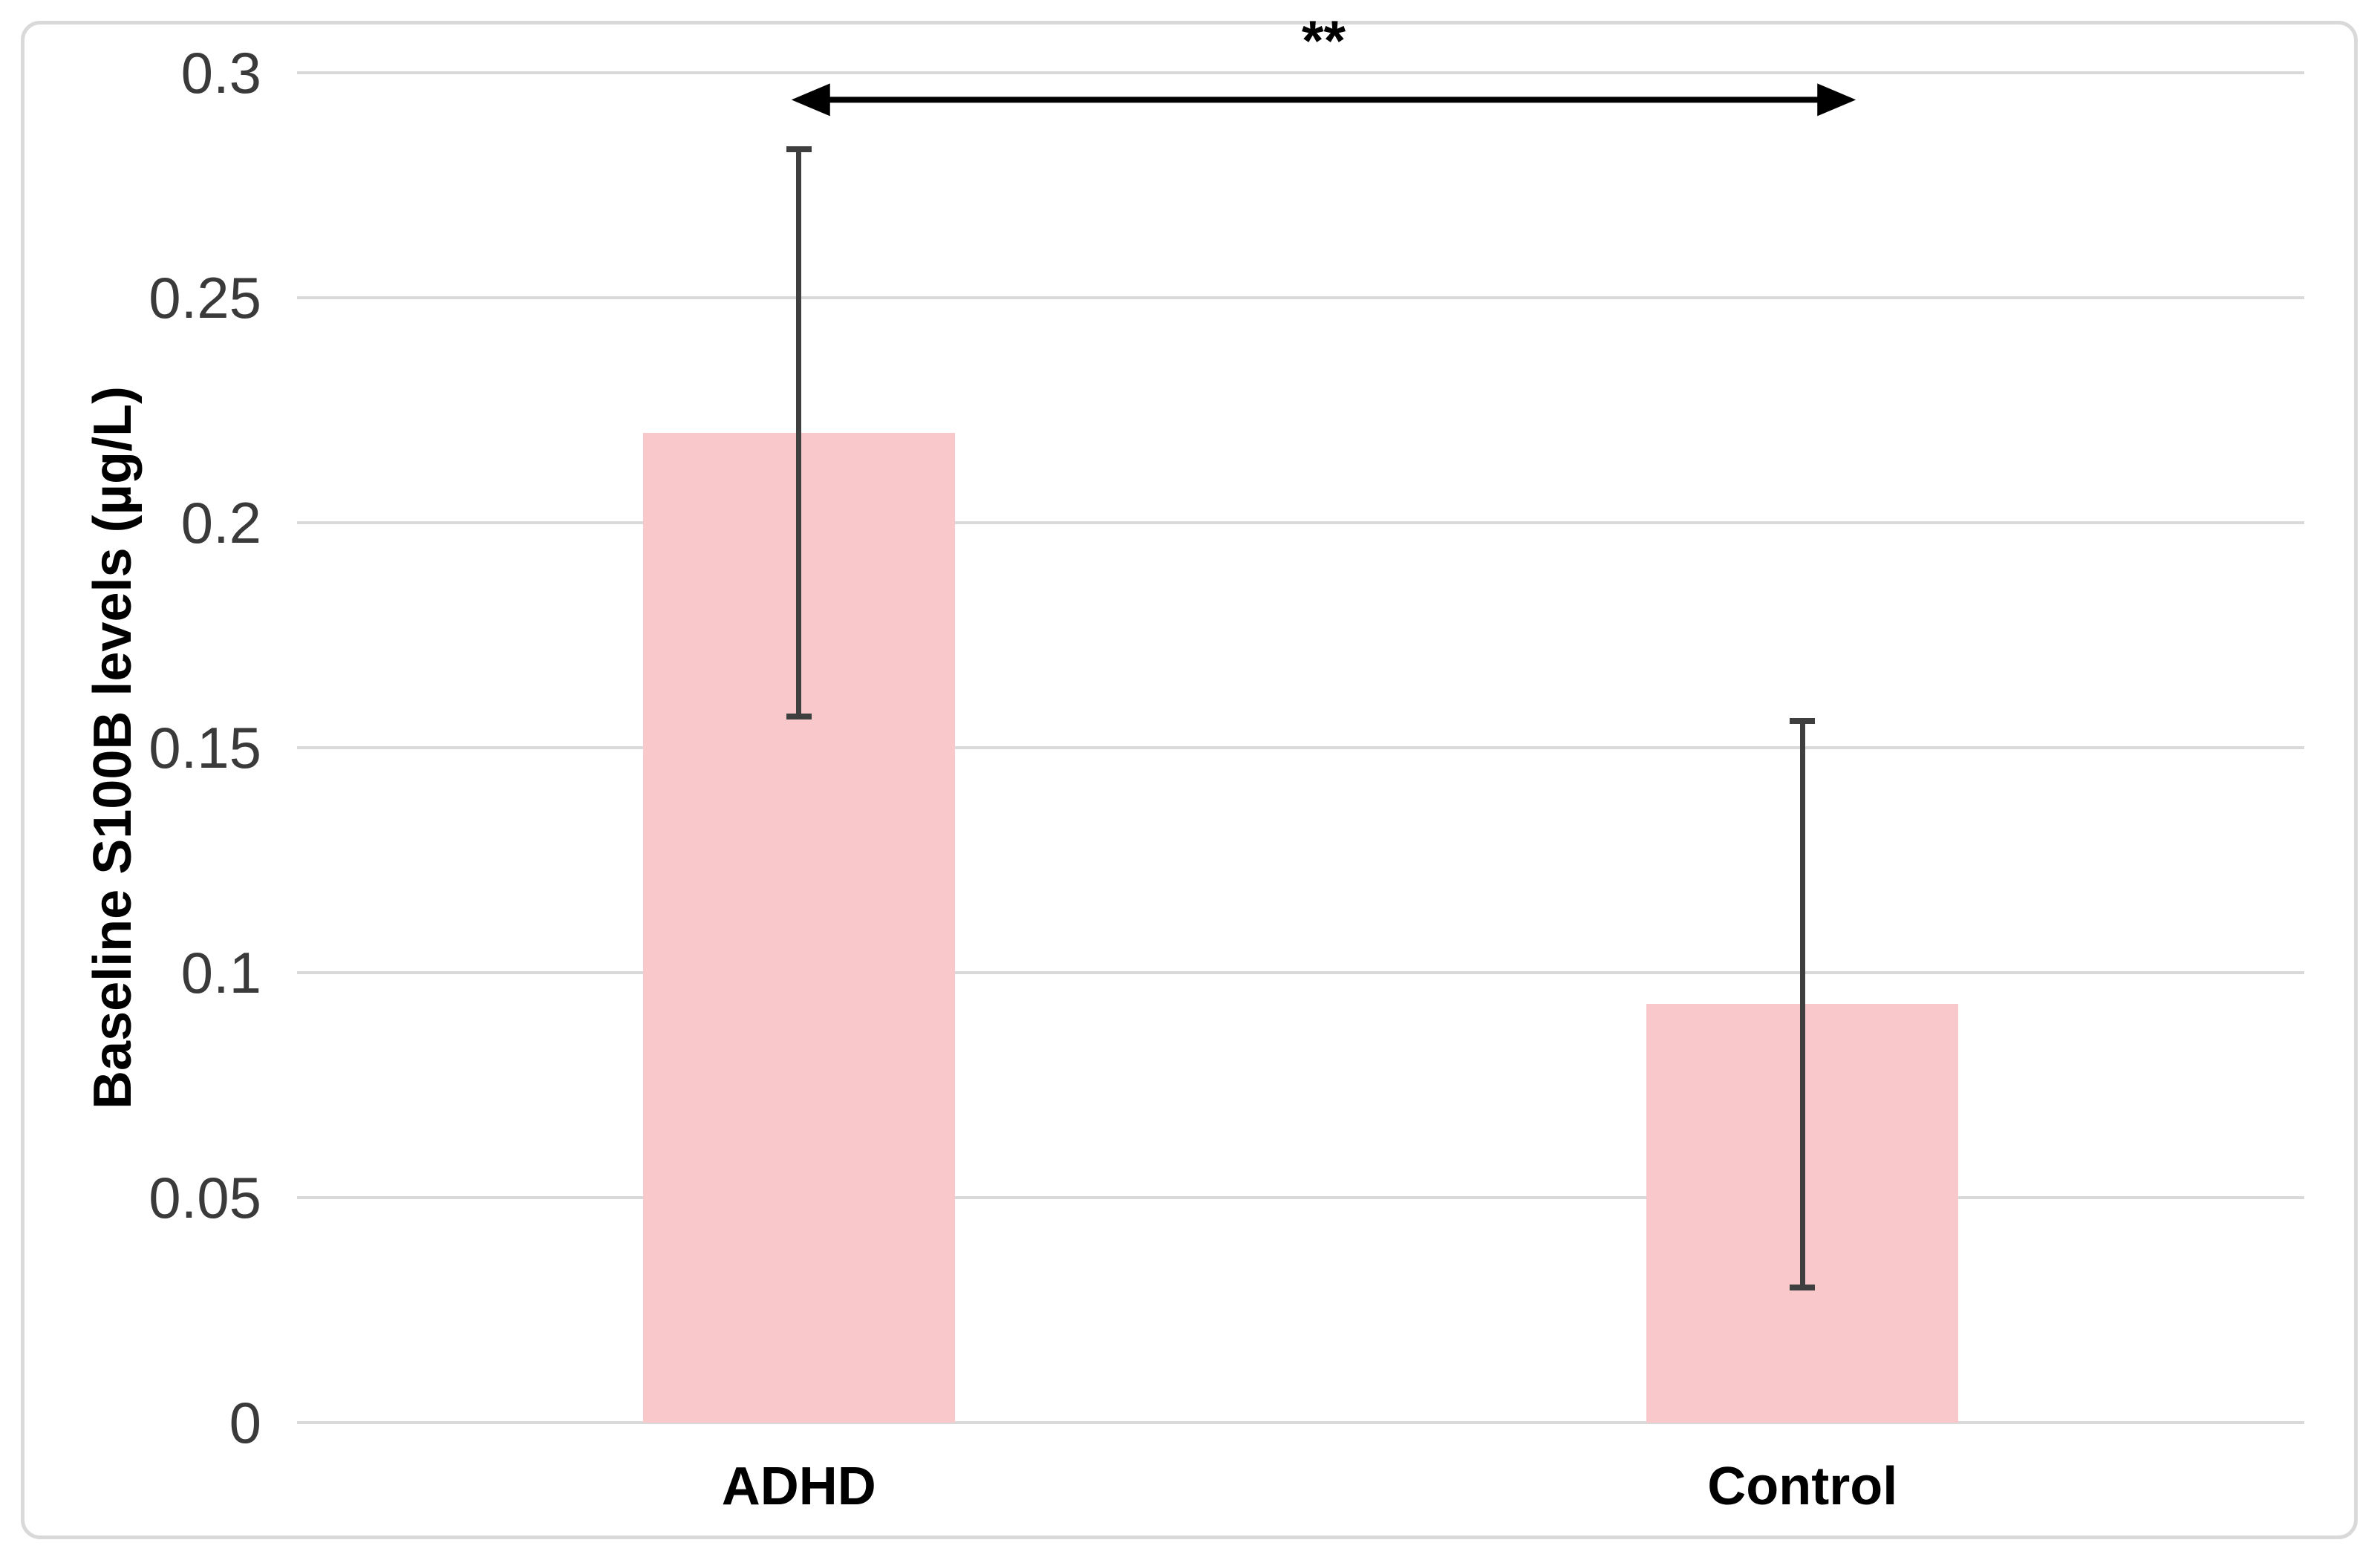  I want to click on category-label-adhd: ADHD, so click(798, 1486).